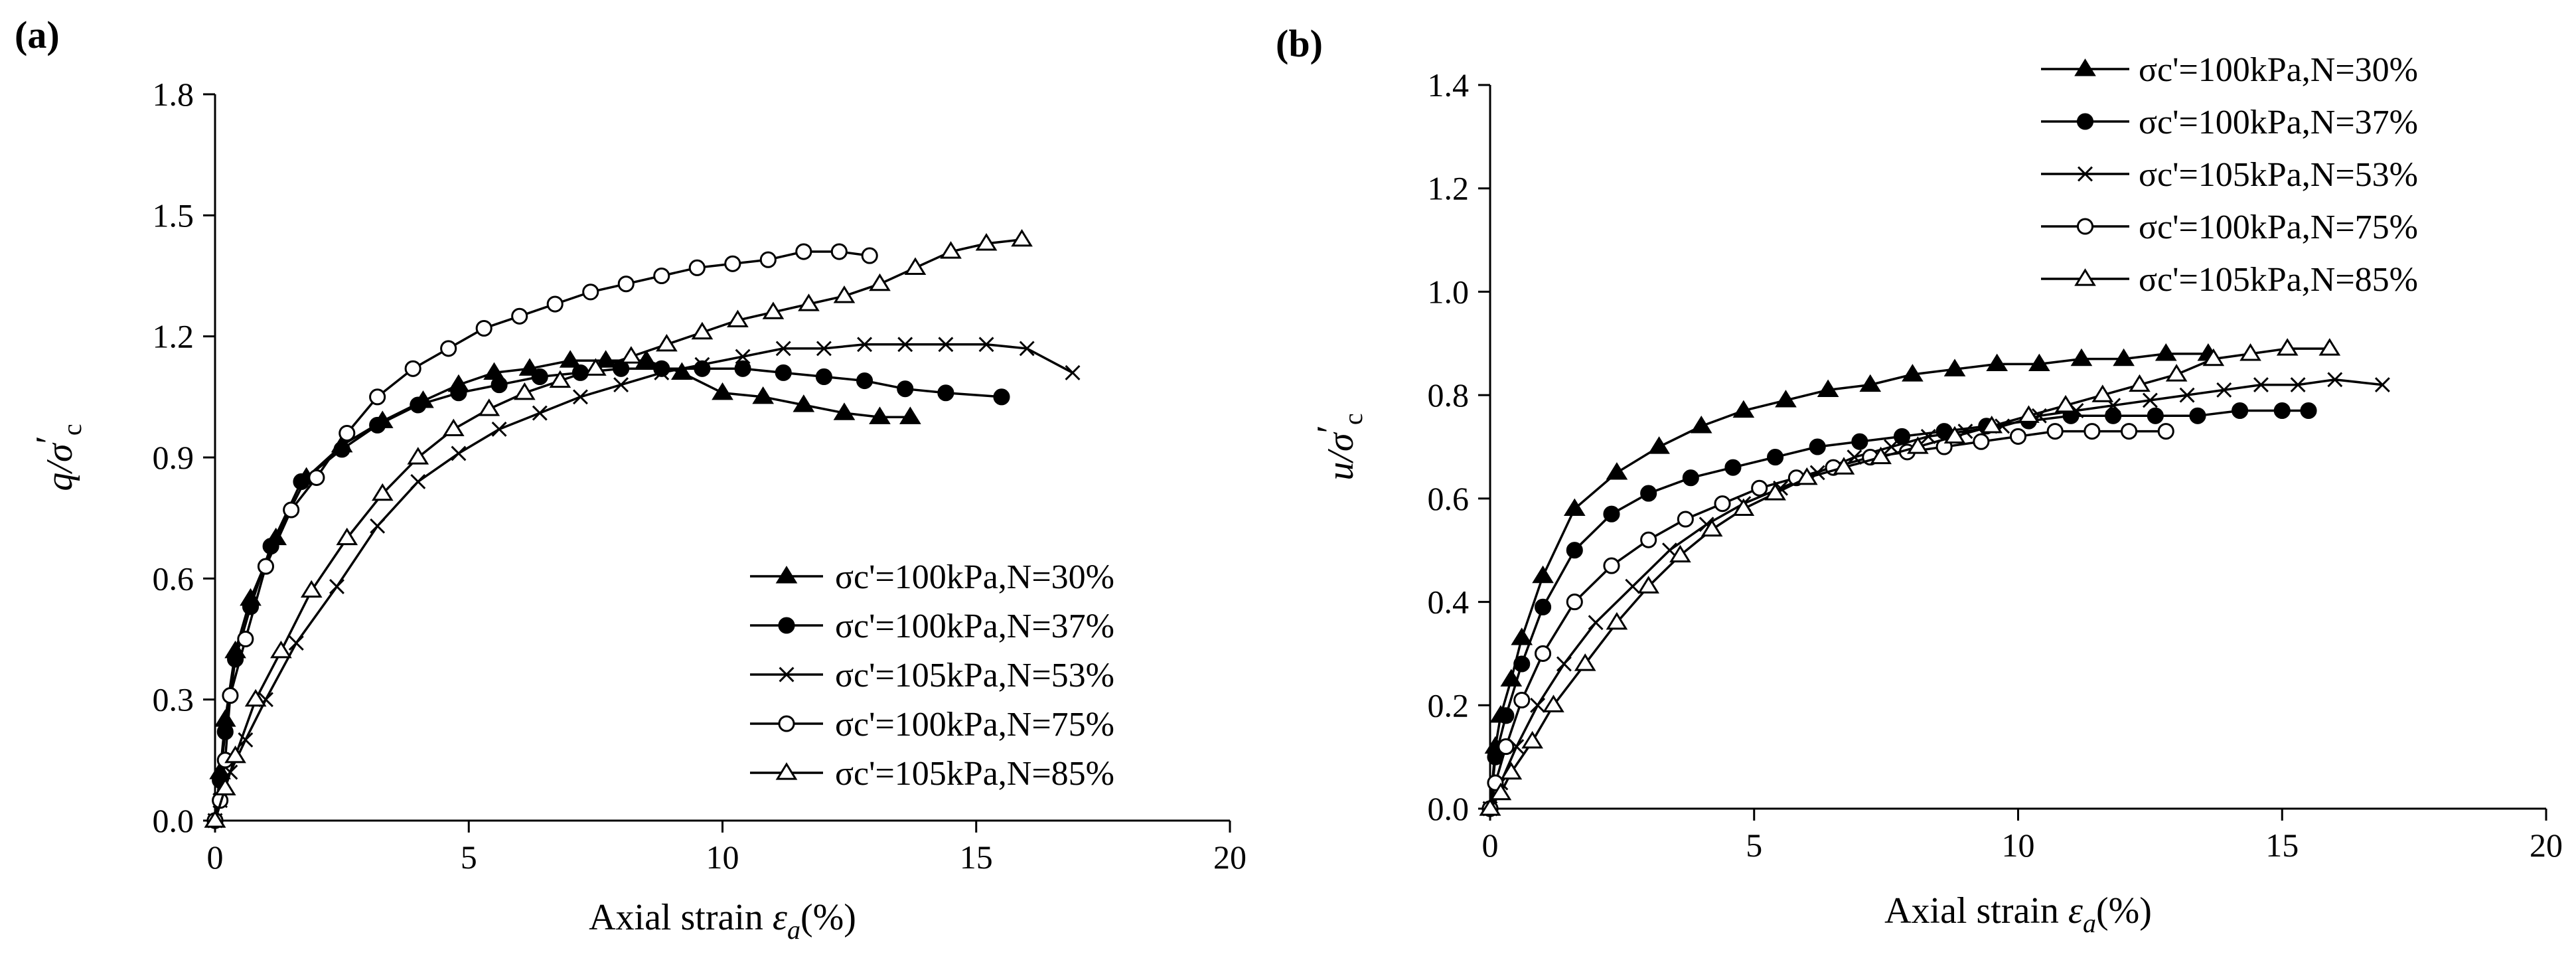 The image size is (2576, 966). I want to click on legend-label: σc'=100kPa,N=75%, so click(2278, 227).